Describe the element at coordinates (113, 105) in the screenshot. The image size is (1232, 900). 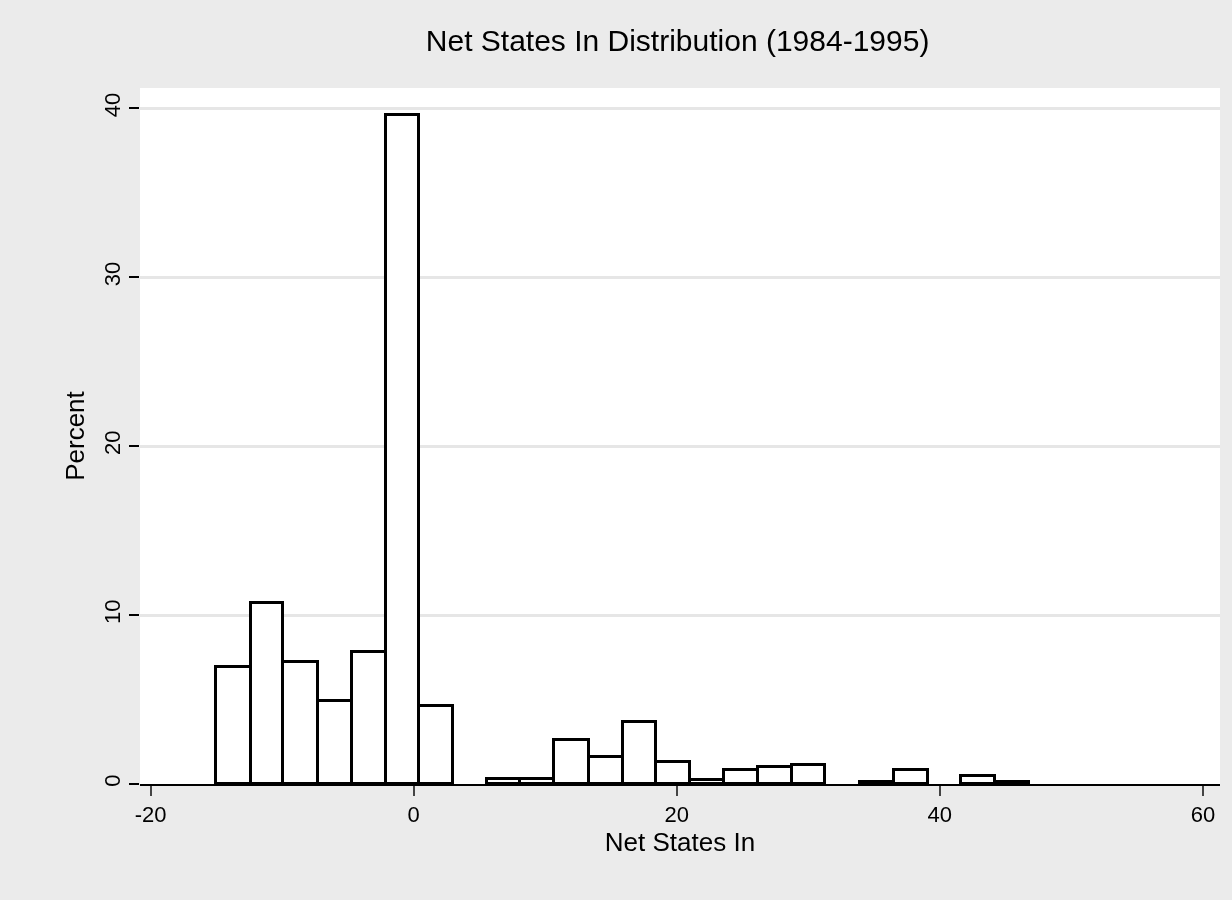
I see `y-tick-label: 40` at that location.